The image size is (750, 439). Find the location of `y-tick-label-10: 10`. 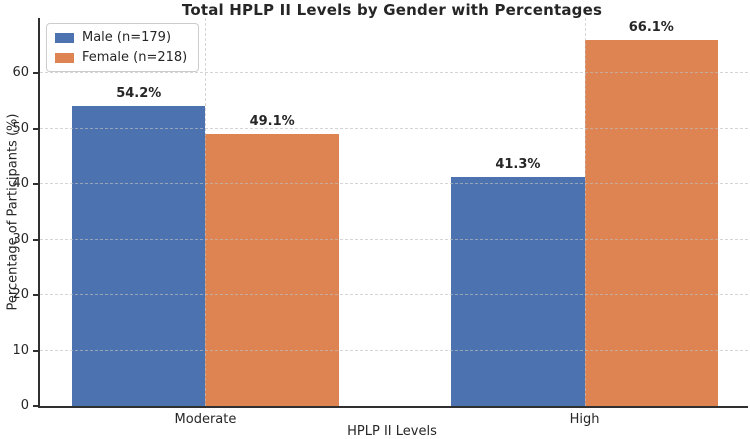

y-tick-label-10: 10 is located at coordinates (20, 350).